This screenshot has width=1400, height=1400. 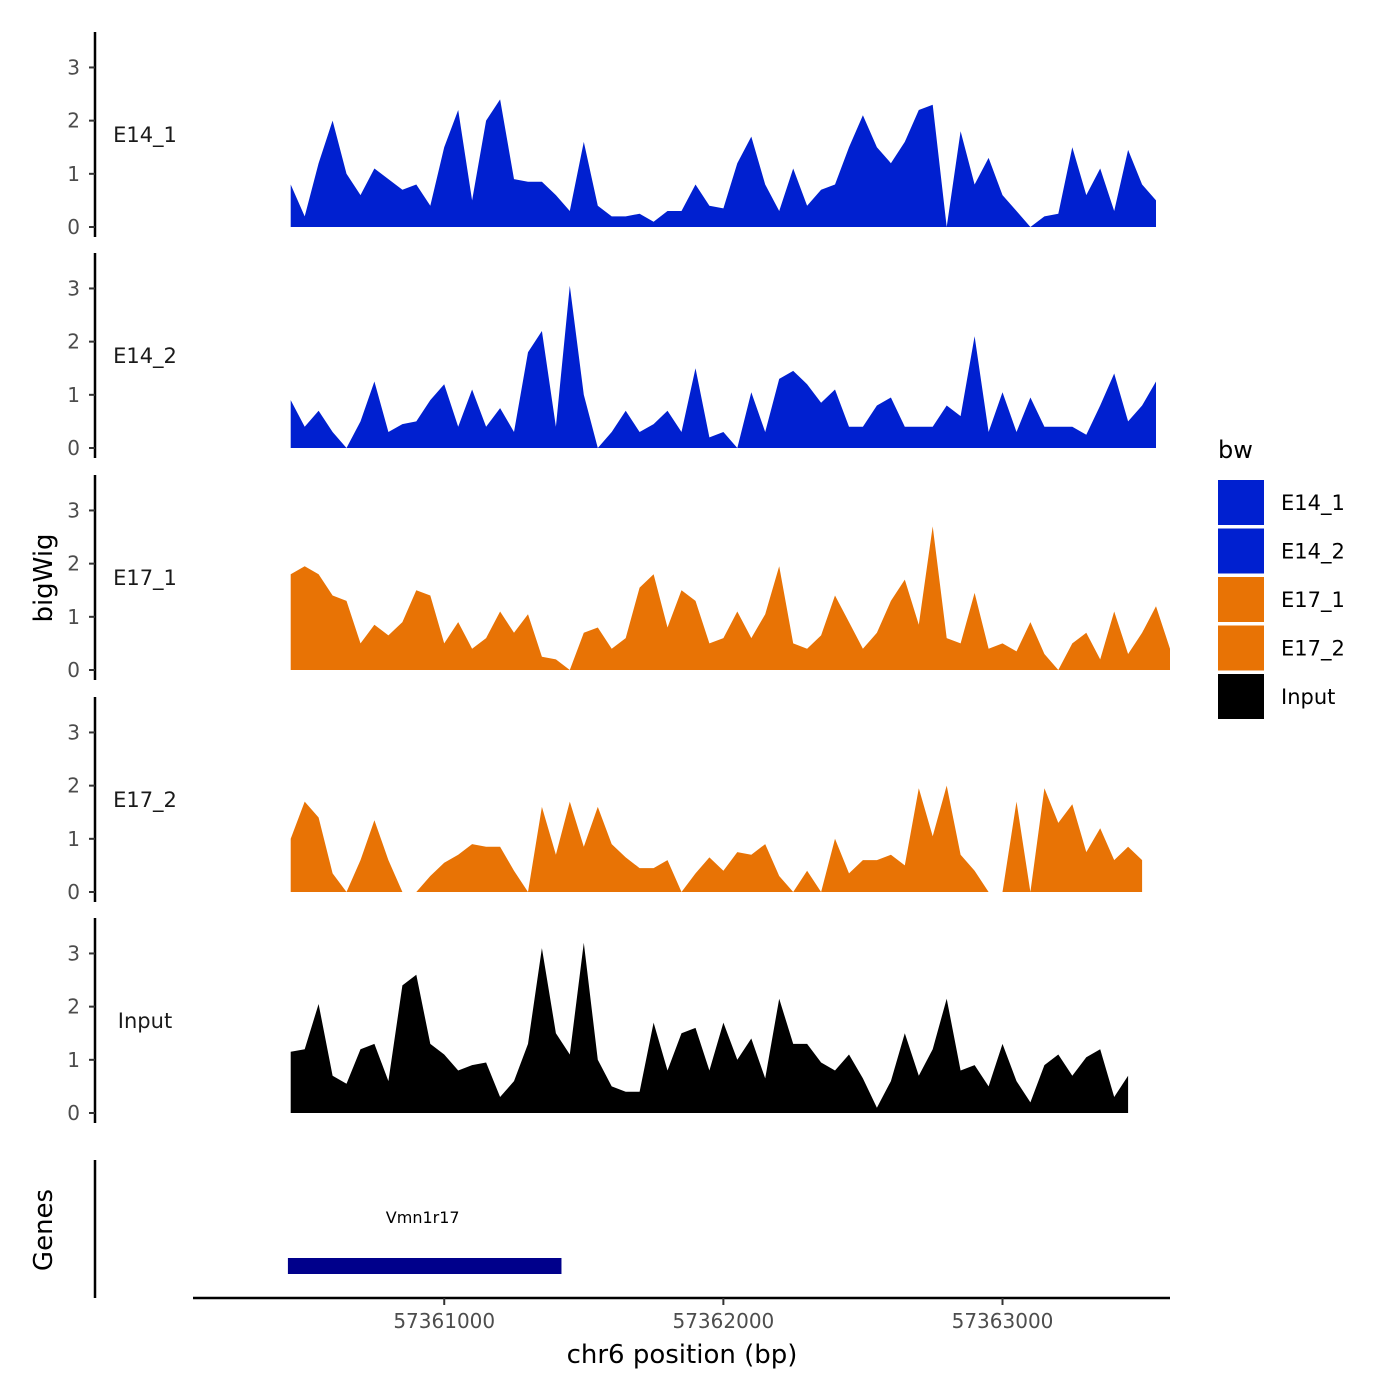 What do you see at coordinates (145, 135) in the screenshot?
I see `track-label-E14_1: E14_1` at bounding box center [145, 135].